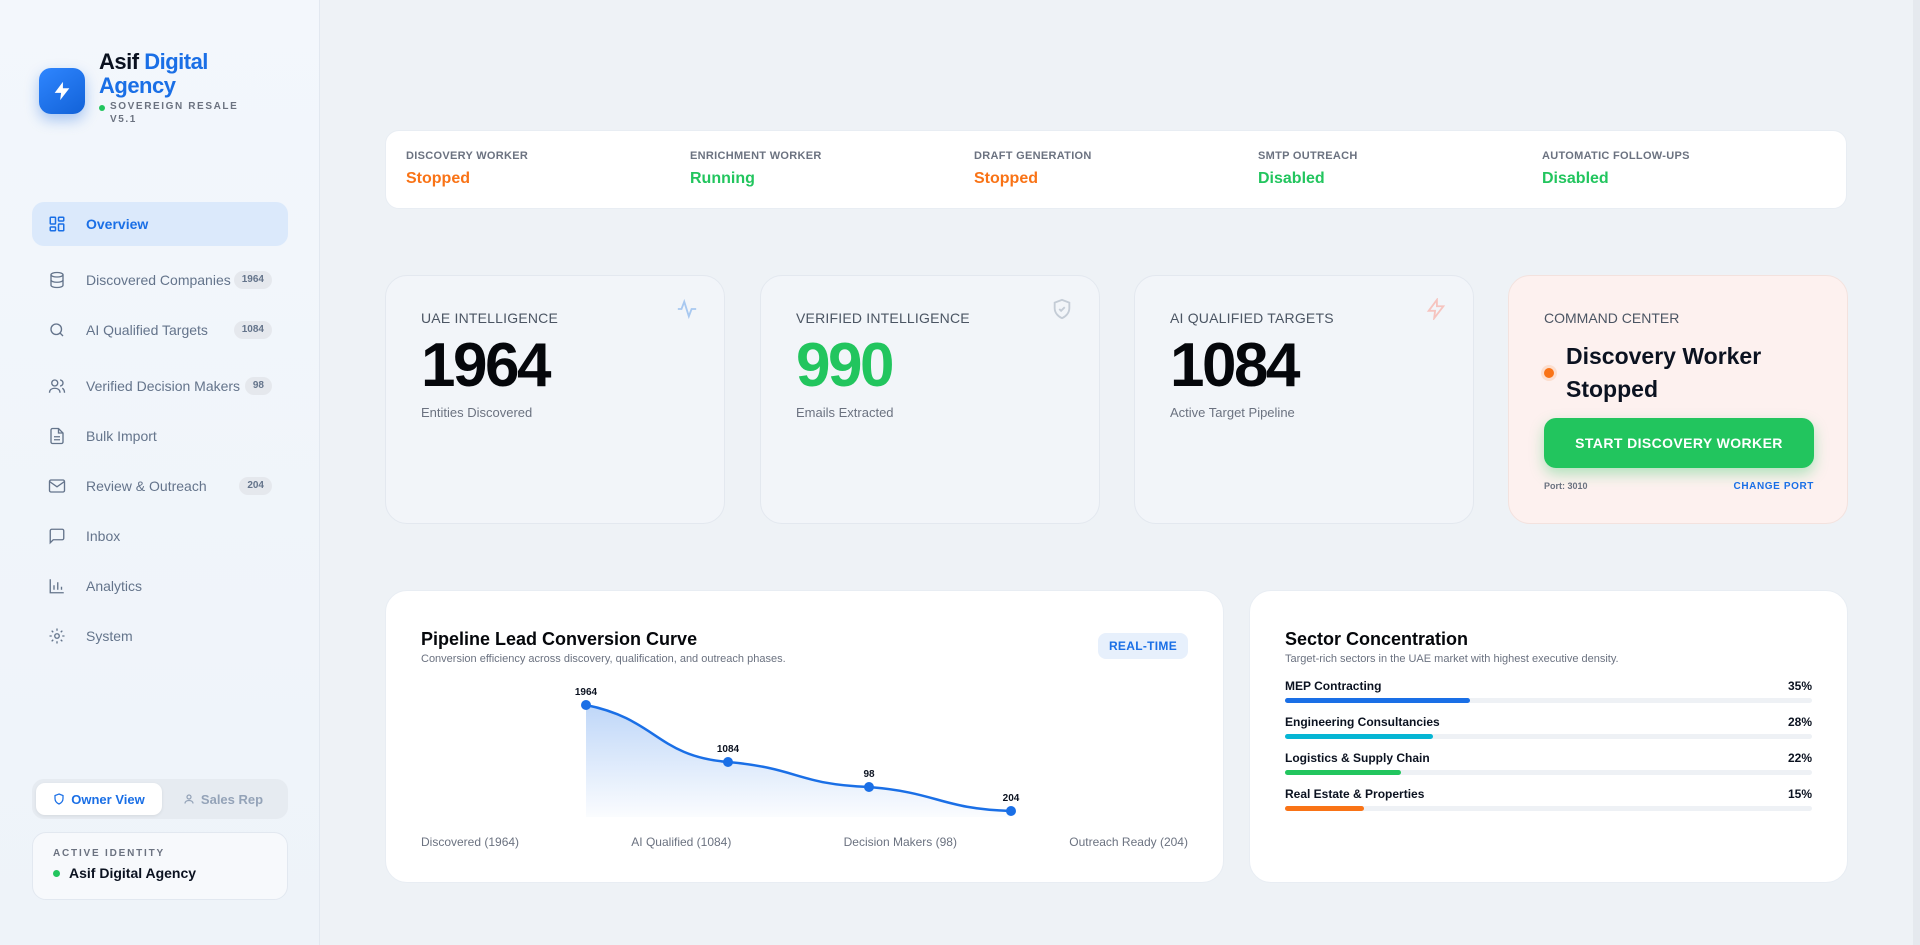  I want to click on sidebar-item-overview: Overview, so click(160, 224).